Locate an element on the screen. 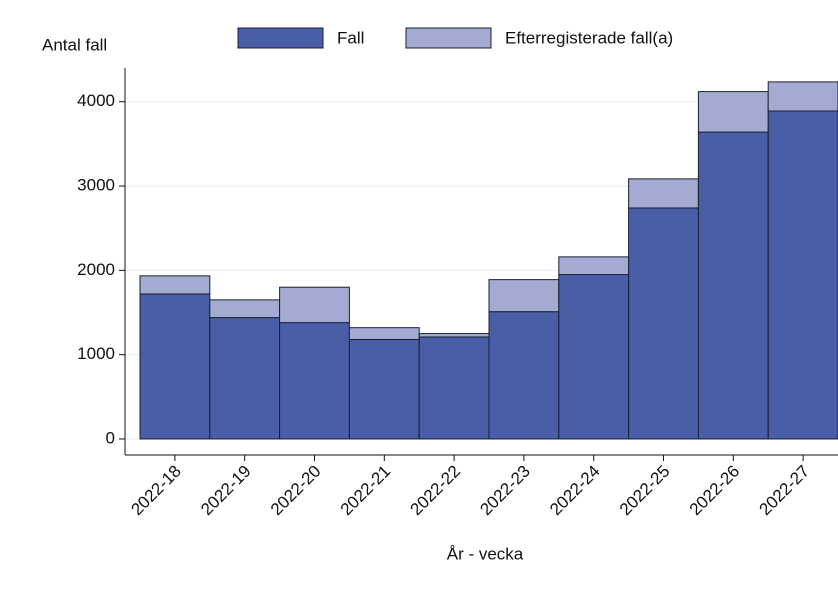 The height and width of the screenshot is (598, 838). legend-label: Fall is located at coordinates (350, 37).